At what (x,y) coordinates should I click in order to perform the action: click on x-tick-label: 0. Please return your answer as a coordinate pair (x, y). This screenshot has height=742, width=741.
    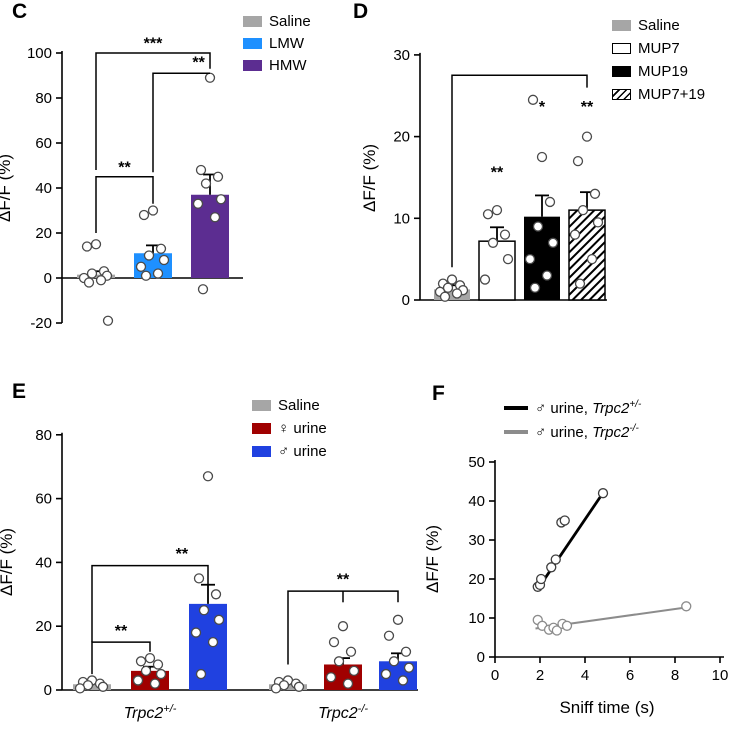
    Looking at the image, I should click on (495, 675).